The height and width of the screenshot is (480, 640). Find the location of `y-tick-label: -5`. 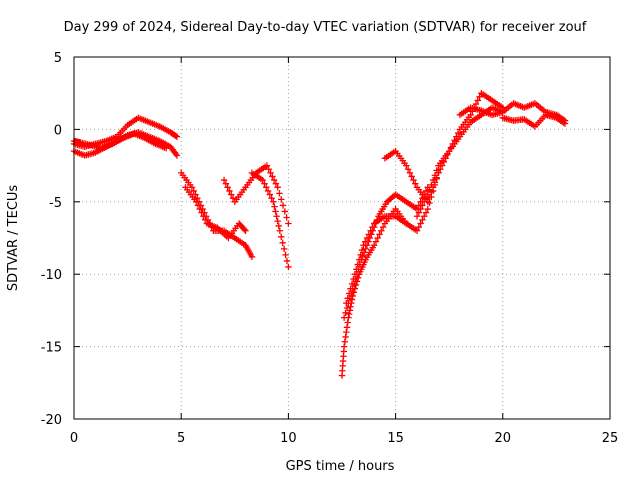

y-tick-label: -5 is located at coordinates (55, 203).